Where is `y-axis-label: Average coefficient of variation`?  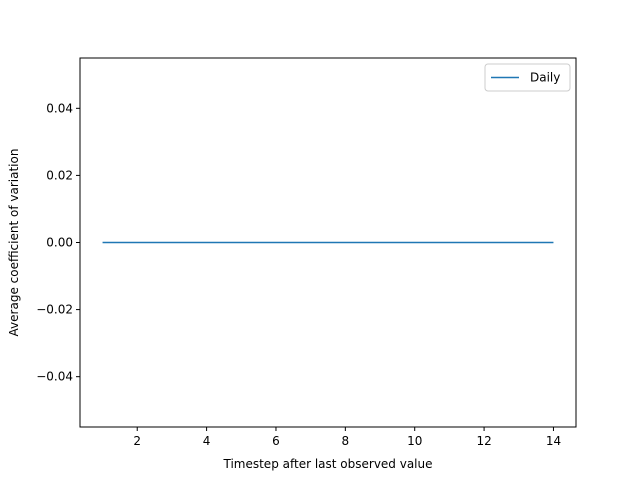
y-axis-label: Average coefficient of variation is located at coordinates (14, 243).